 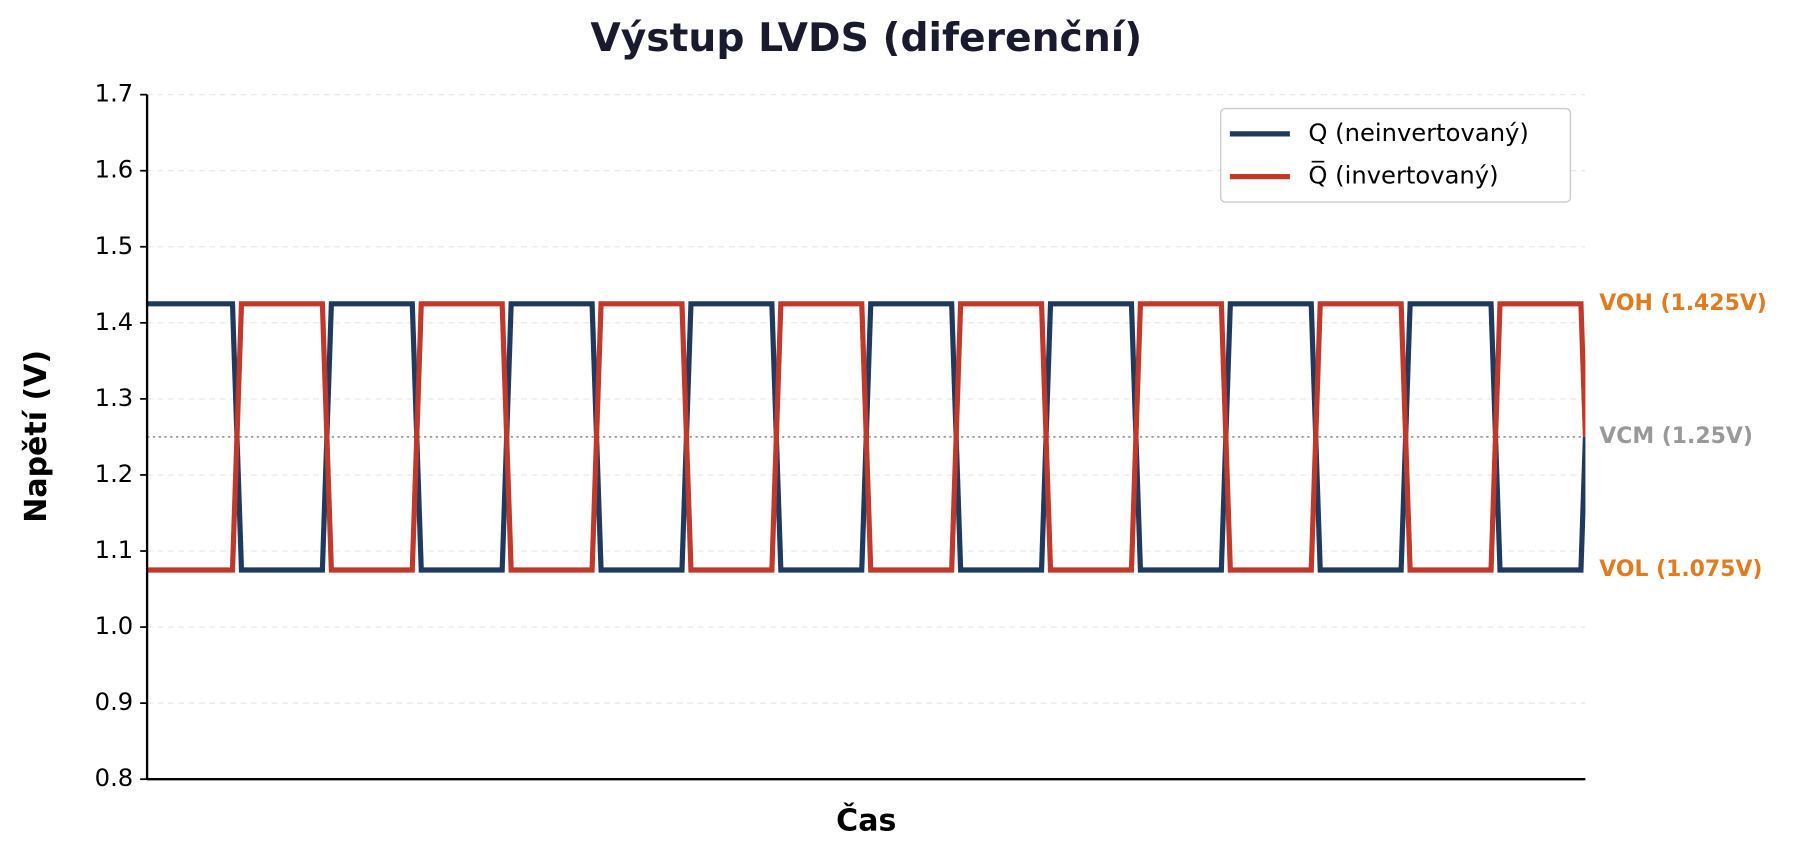 What do you see at coordinates (114, 549) in the screenshot?
I see `y-tick-label: 1.1` at bounding box center [114, 549].